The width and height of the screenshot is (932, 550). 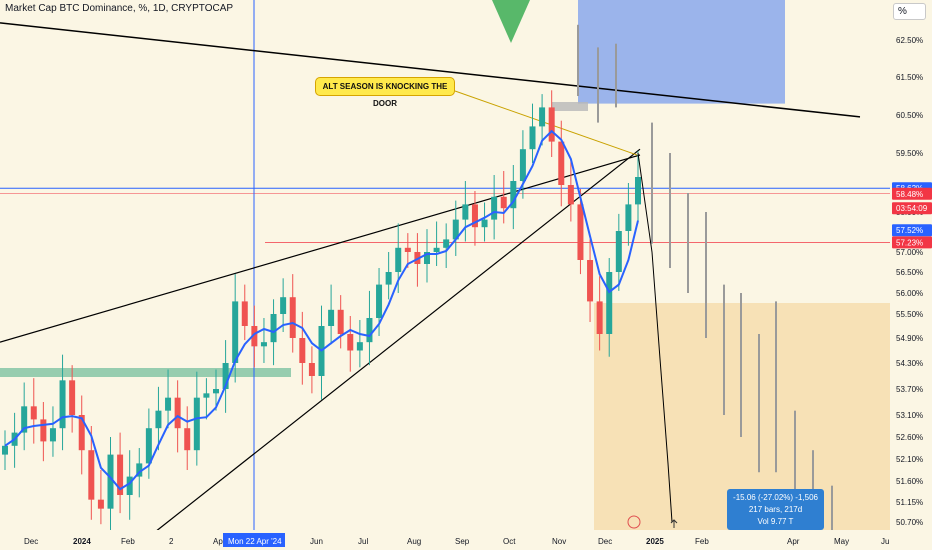 What do you see at coordinates (634, 522) in the screenshot?
I see `event-icon` at bounding box center [634, 522].